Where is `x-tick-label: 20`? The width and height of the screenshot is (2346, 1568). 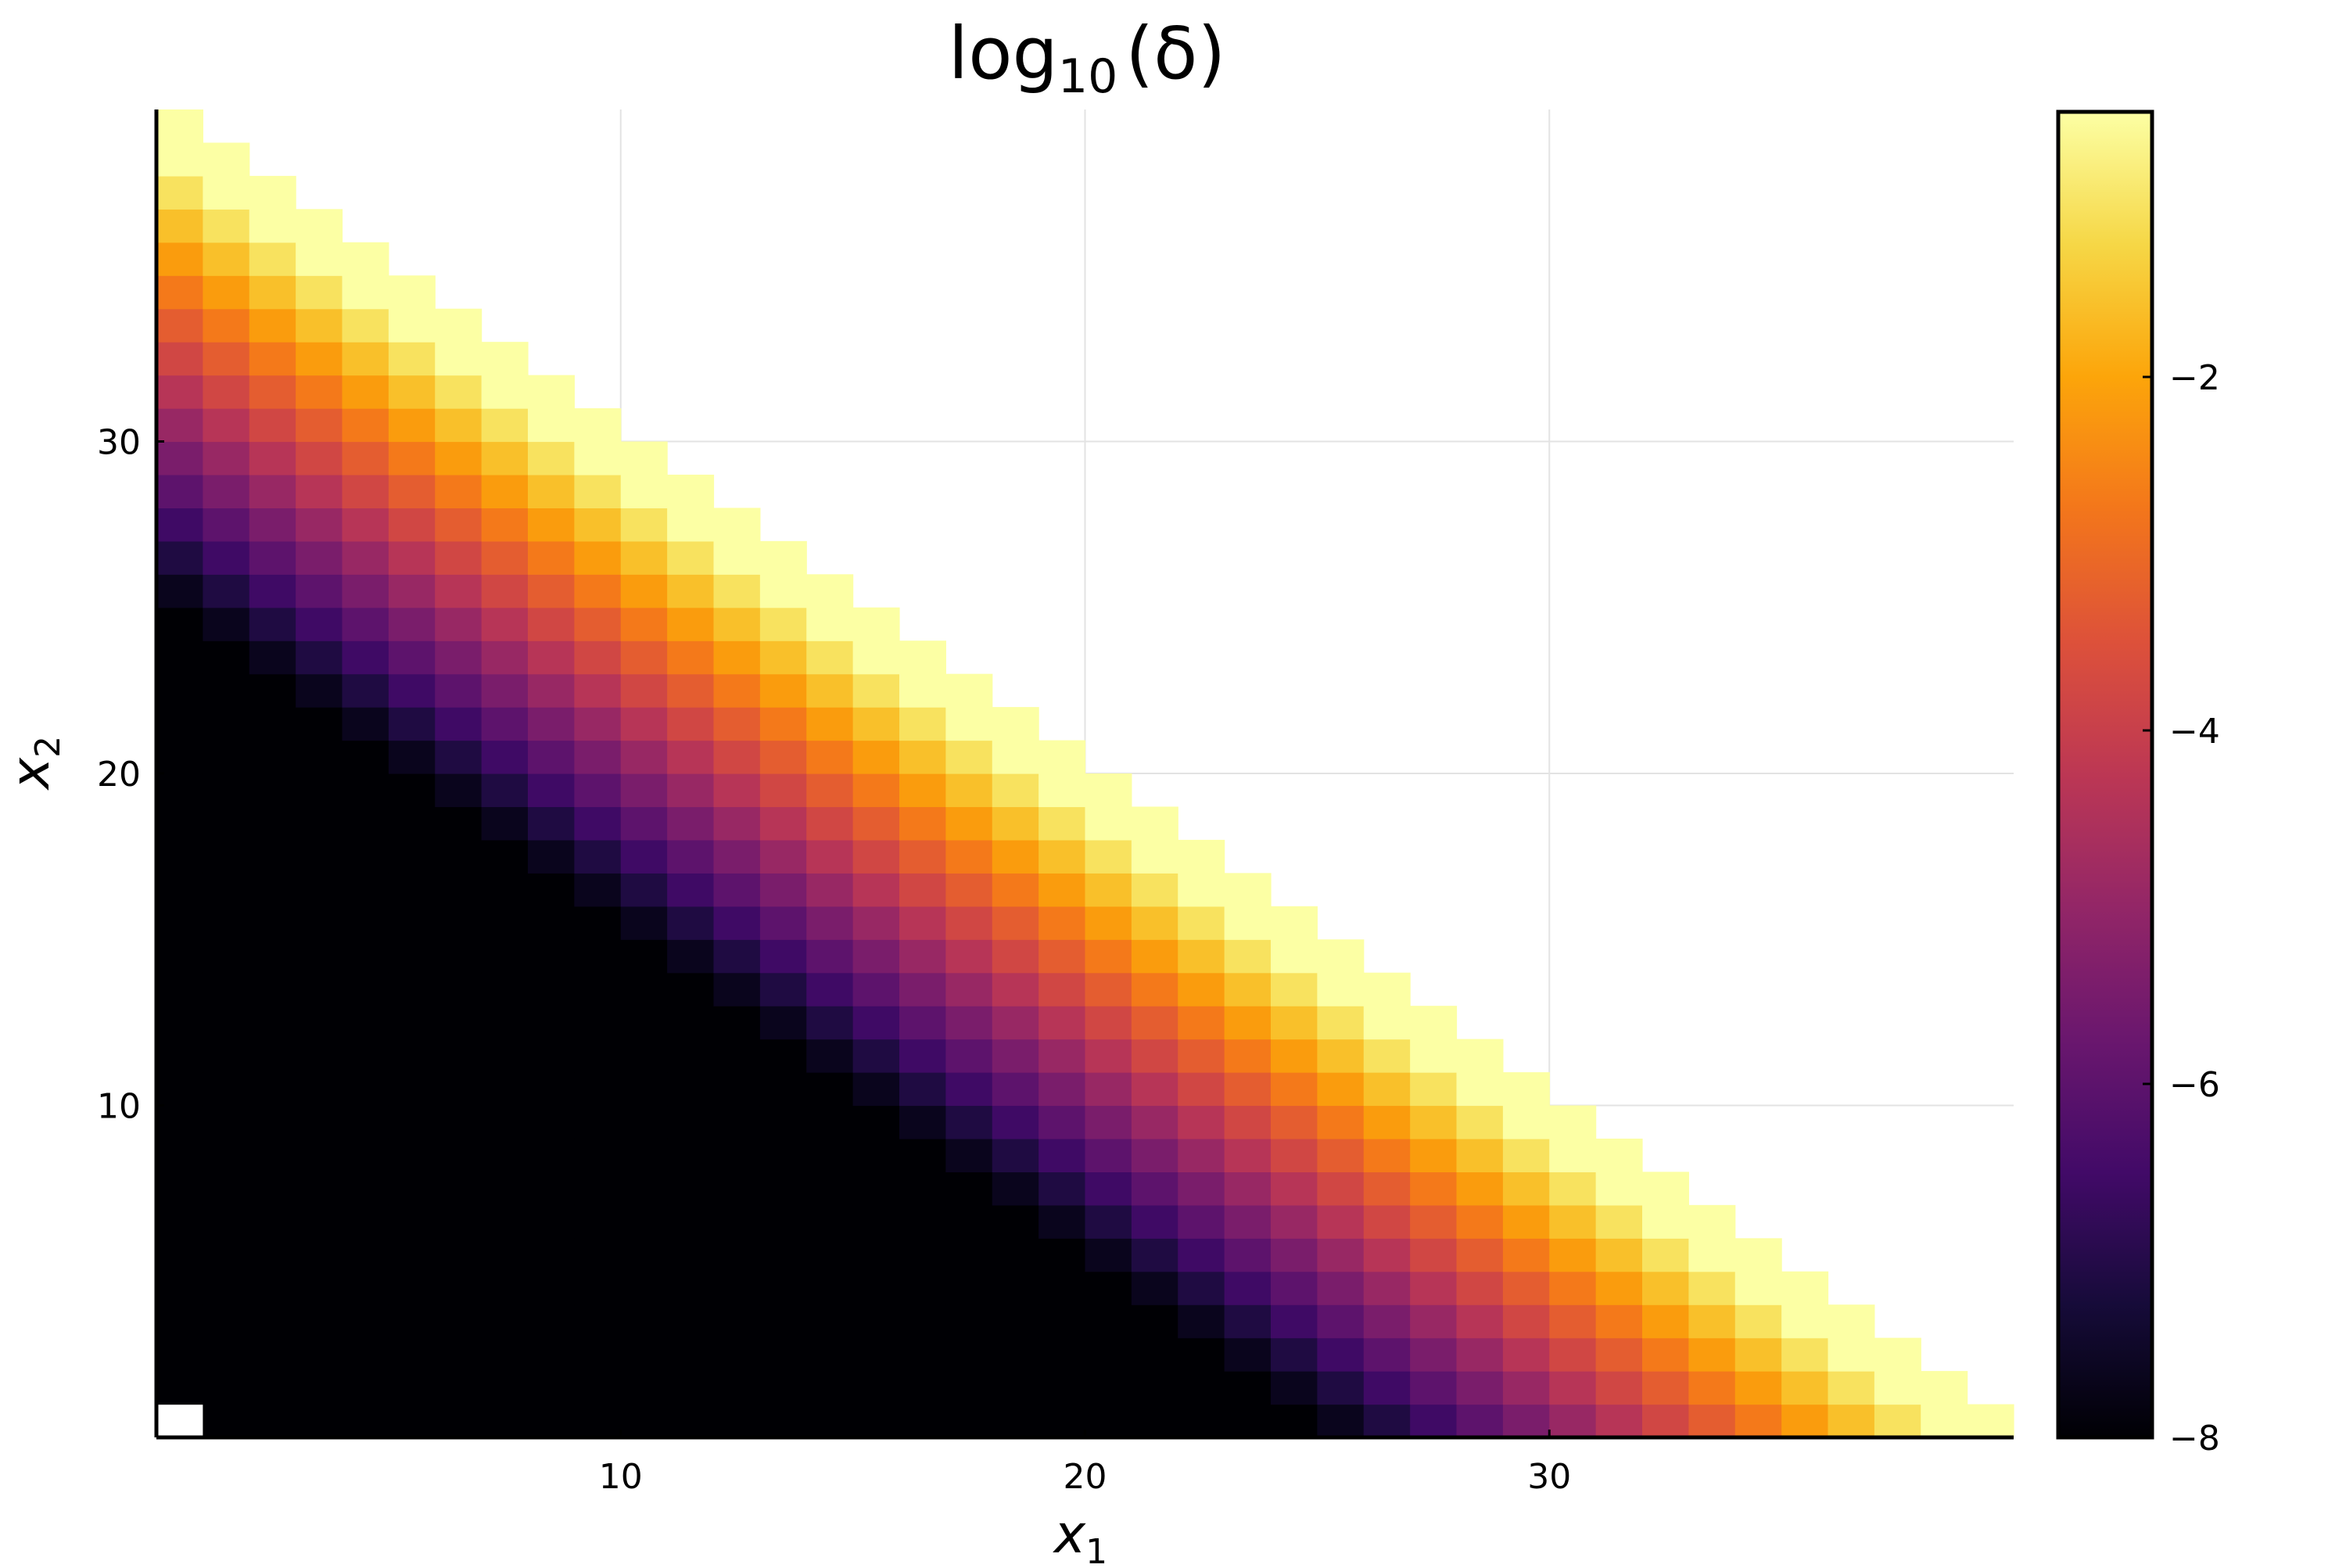 x-tick-label: 20 is located at coordinates (1085, 1477).